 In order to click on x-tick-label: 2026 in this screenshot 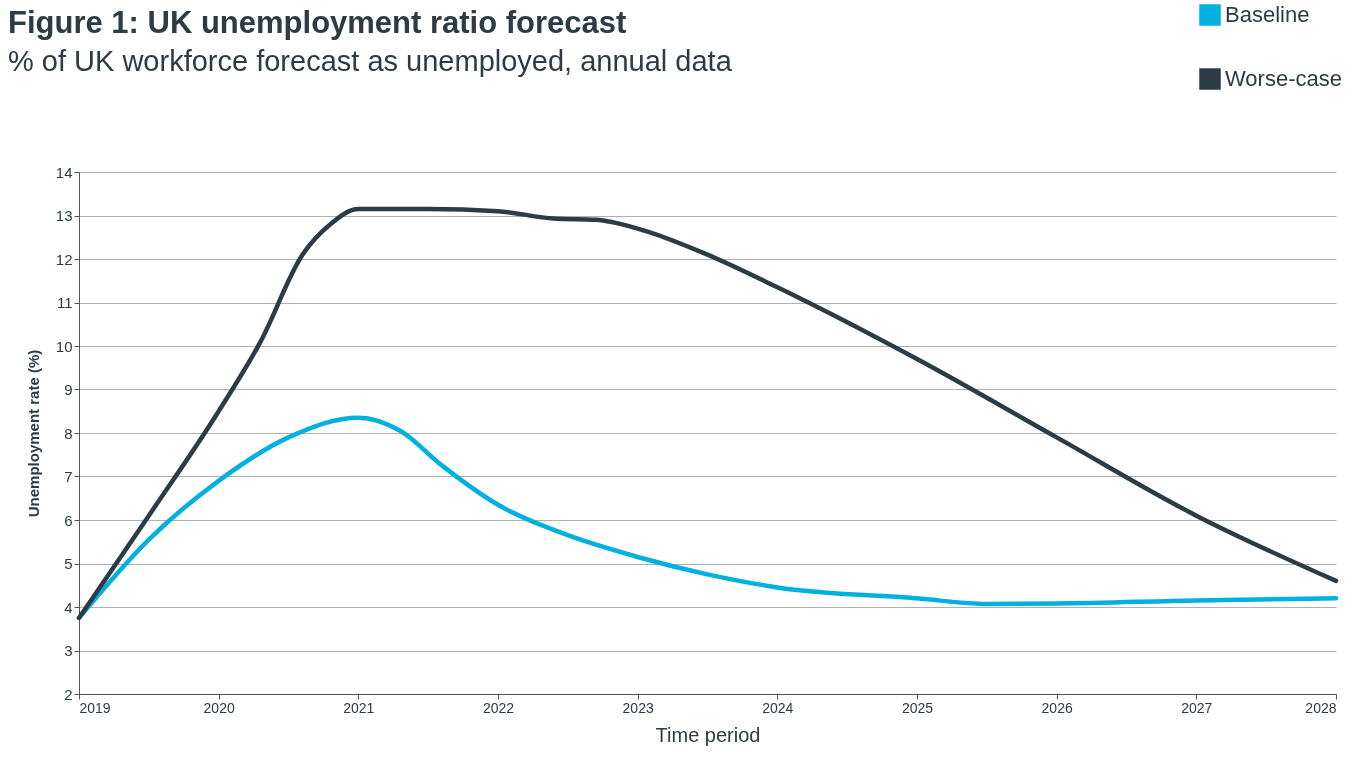, I will do `click(1057, 707)`.